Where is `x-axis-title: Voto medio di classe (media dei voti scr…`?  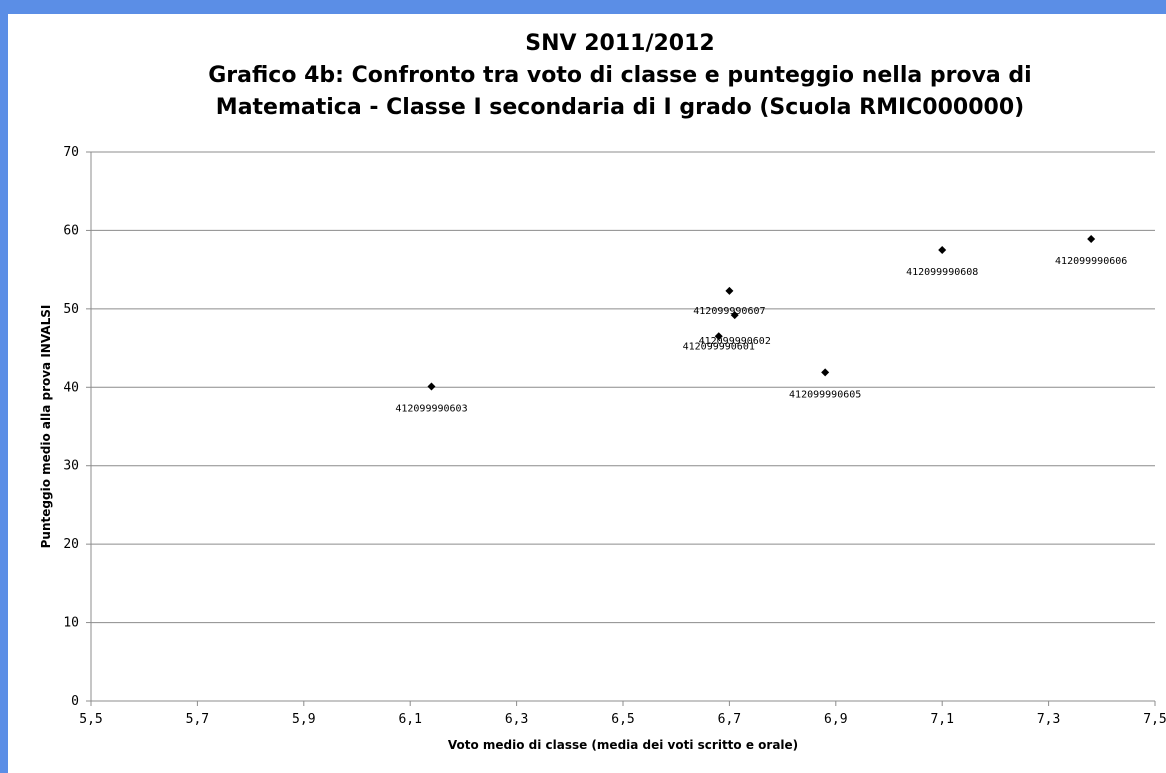 x-axis-title: Voto medio di classe (media dei voti scr… is located at coordinates (623, 745).